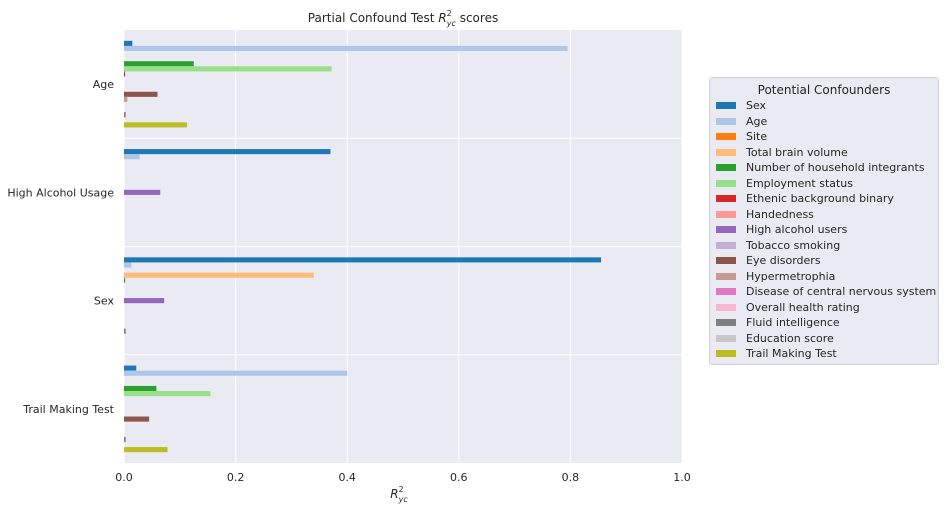  Describe the element at coordinates (793, 245) in the screenshot. I see `legend-label: Tobacco smoking` at that location.